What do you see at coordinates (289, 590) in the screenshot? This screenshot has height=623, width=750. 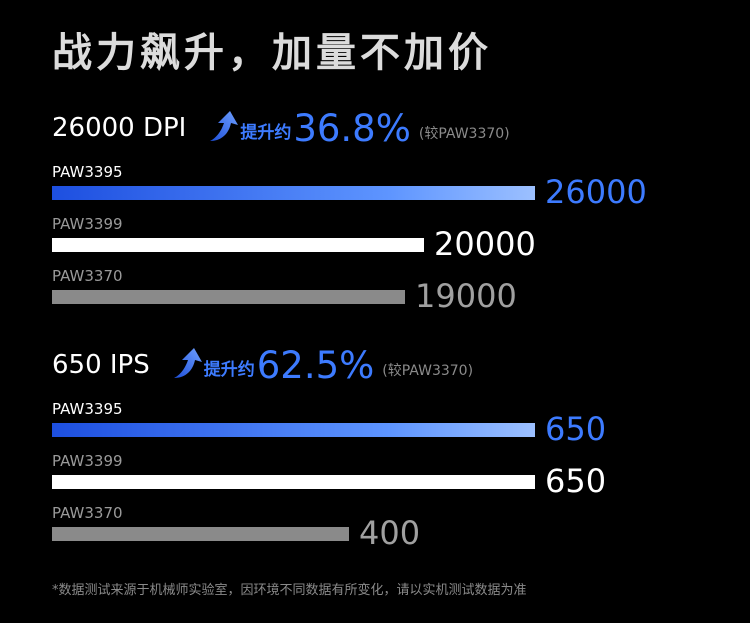 I see `footnote: *数据测试来源于机械师实验室，因环境不同数据有所变化，请以实机测试数据为准` at bounding box center [289, 590].